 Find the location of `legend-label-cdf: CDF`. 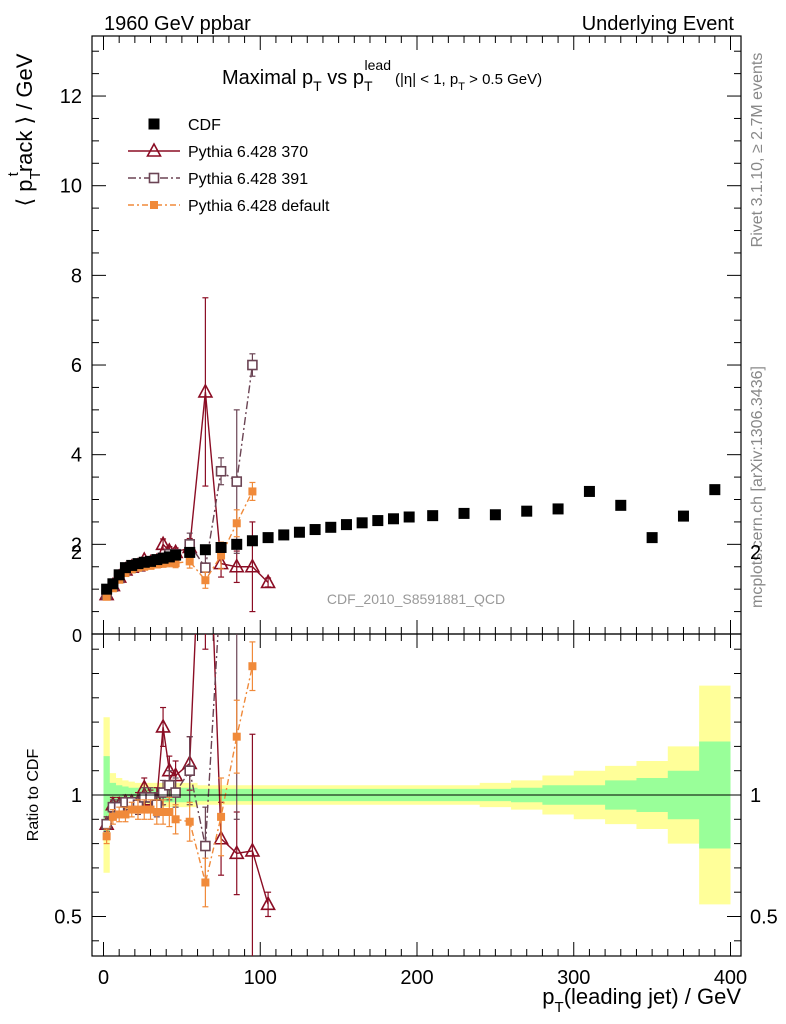

legend-label-cdf: CDF is located at coordinates (204, 125).